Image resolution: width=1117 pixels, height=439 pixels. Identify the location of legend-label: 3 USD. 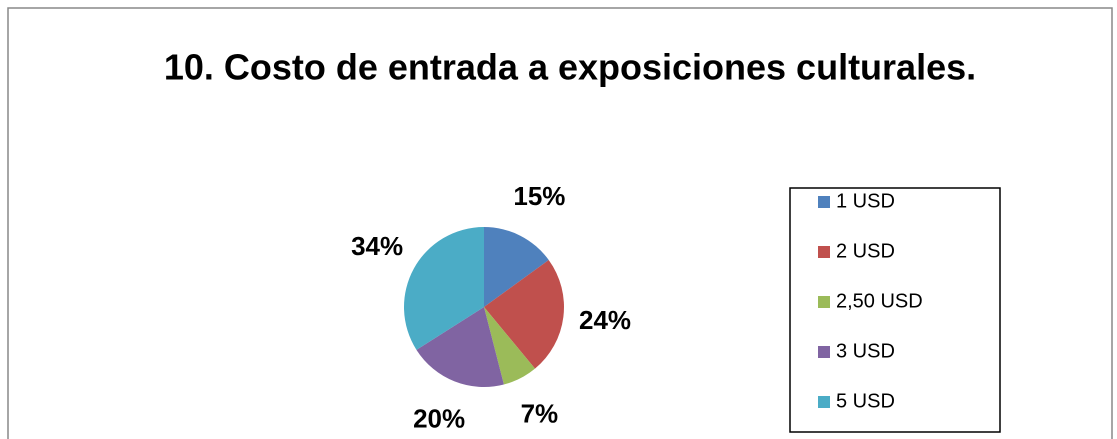
(865, 351).